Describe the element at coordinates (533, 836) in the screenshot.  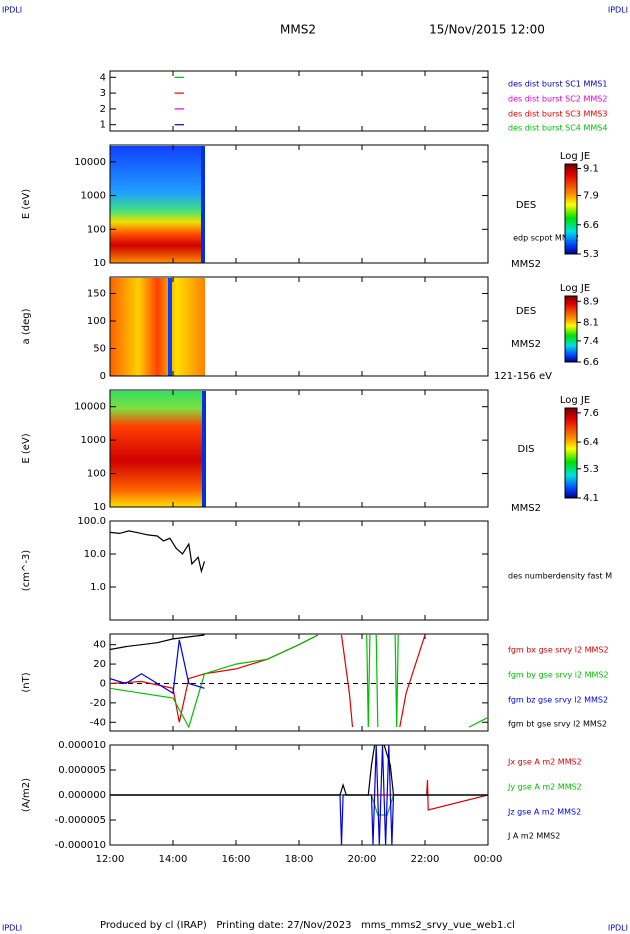
I see `legend-entry: J A m2 MMS2` at that location.